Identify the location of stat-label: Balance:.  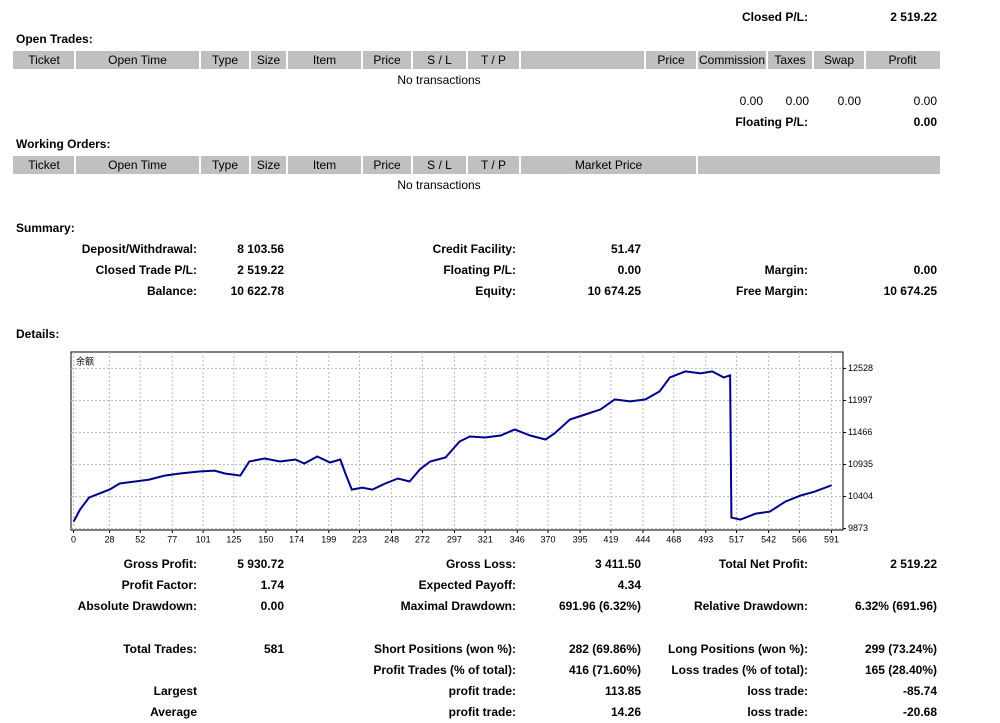
(172, 291).